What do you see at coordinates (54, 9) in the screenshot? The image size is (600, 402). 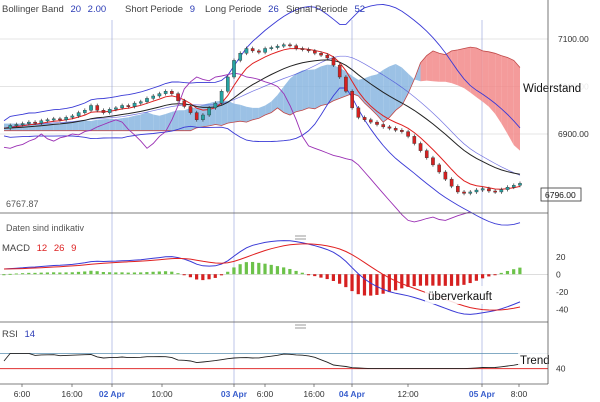 I see `svg-text: Bollinger Band 20 2.00` at bounding box center [54, 9].